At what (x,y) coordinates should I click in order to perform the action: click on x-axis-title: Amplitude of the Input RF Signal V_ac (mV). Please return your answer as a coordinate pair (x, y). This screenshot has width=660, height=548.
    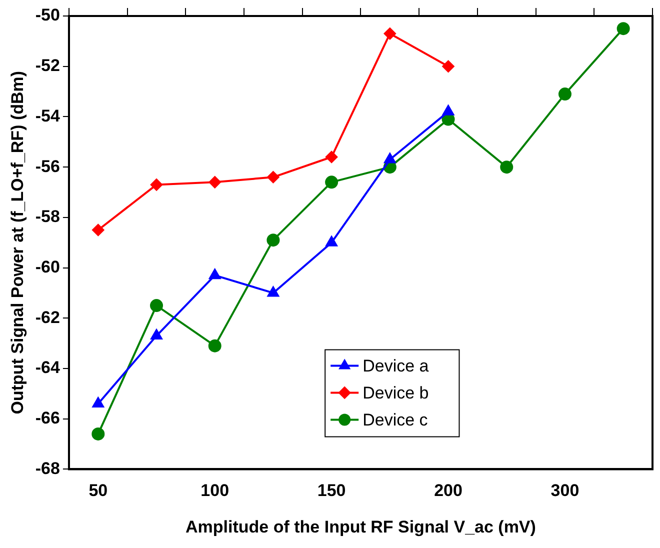
    Looking at the image, I should click on (361, 526).